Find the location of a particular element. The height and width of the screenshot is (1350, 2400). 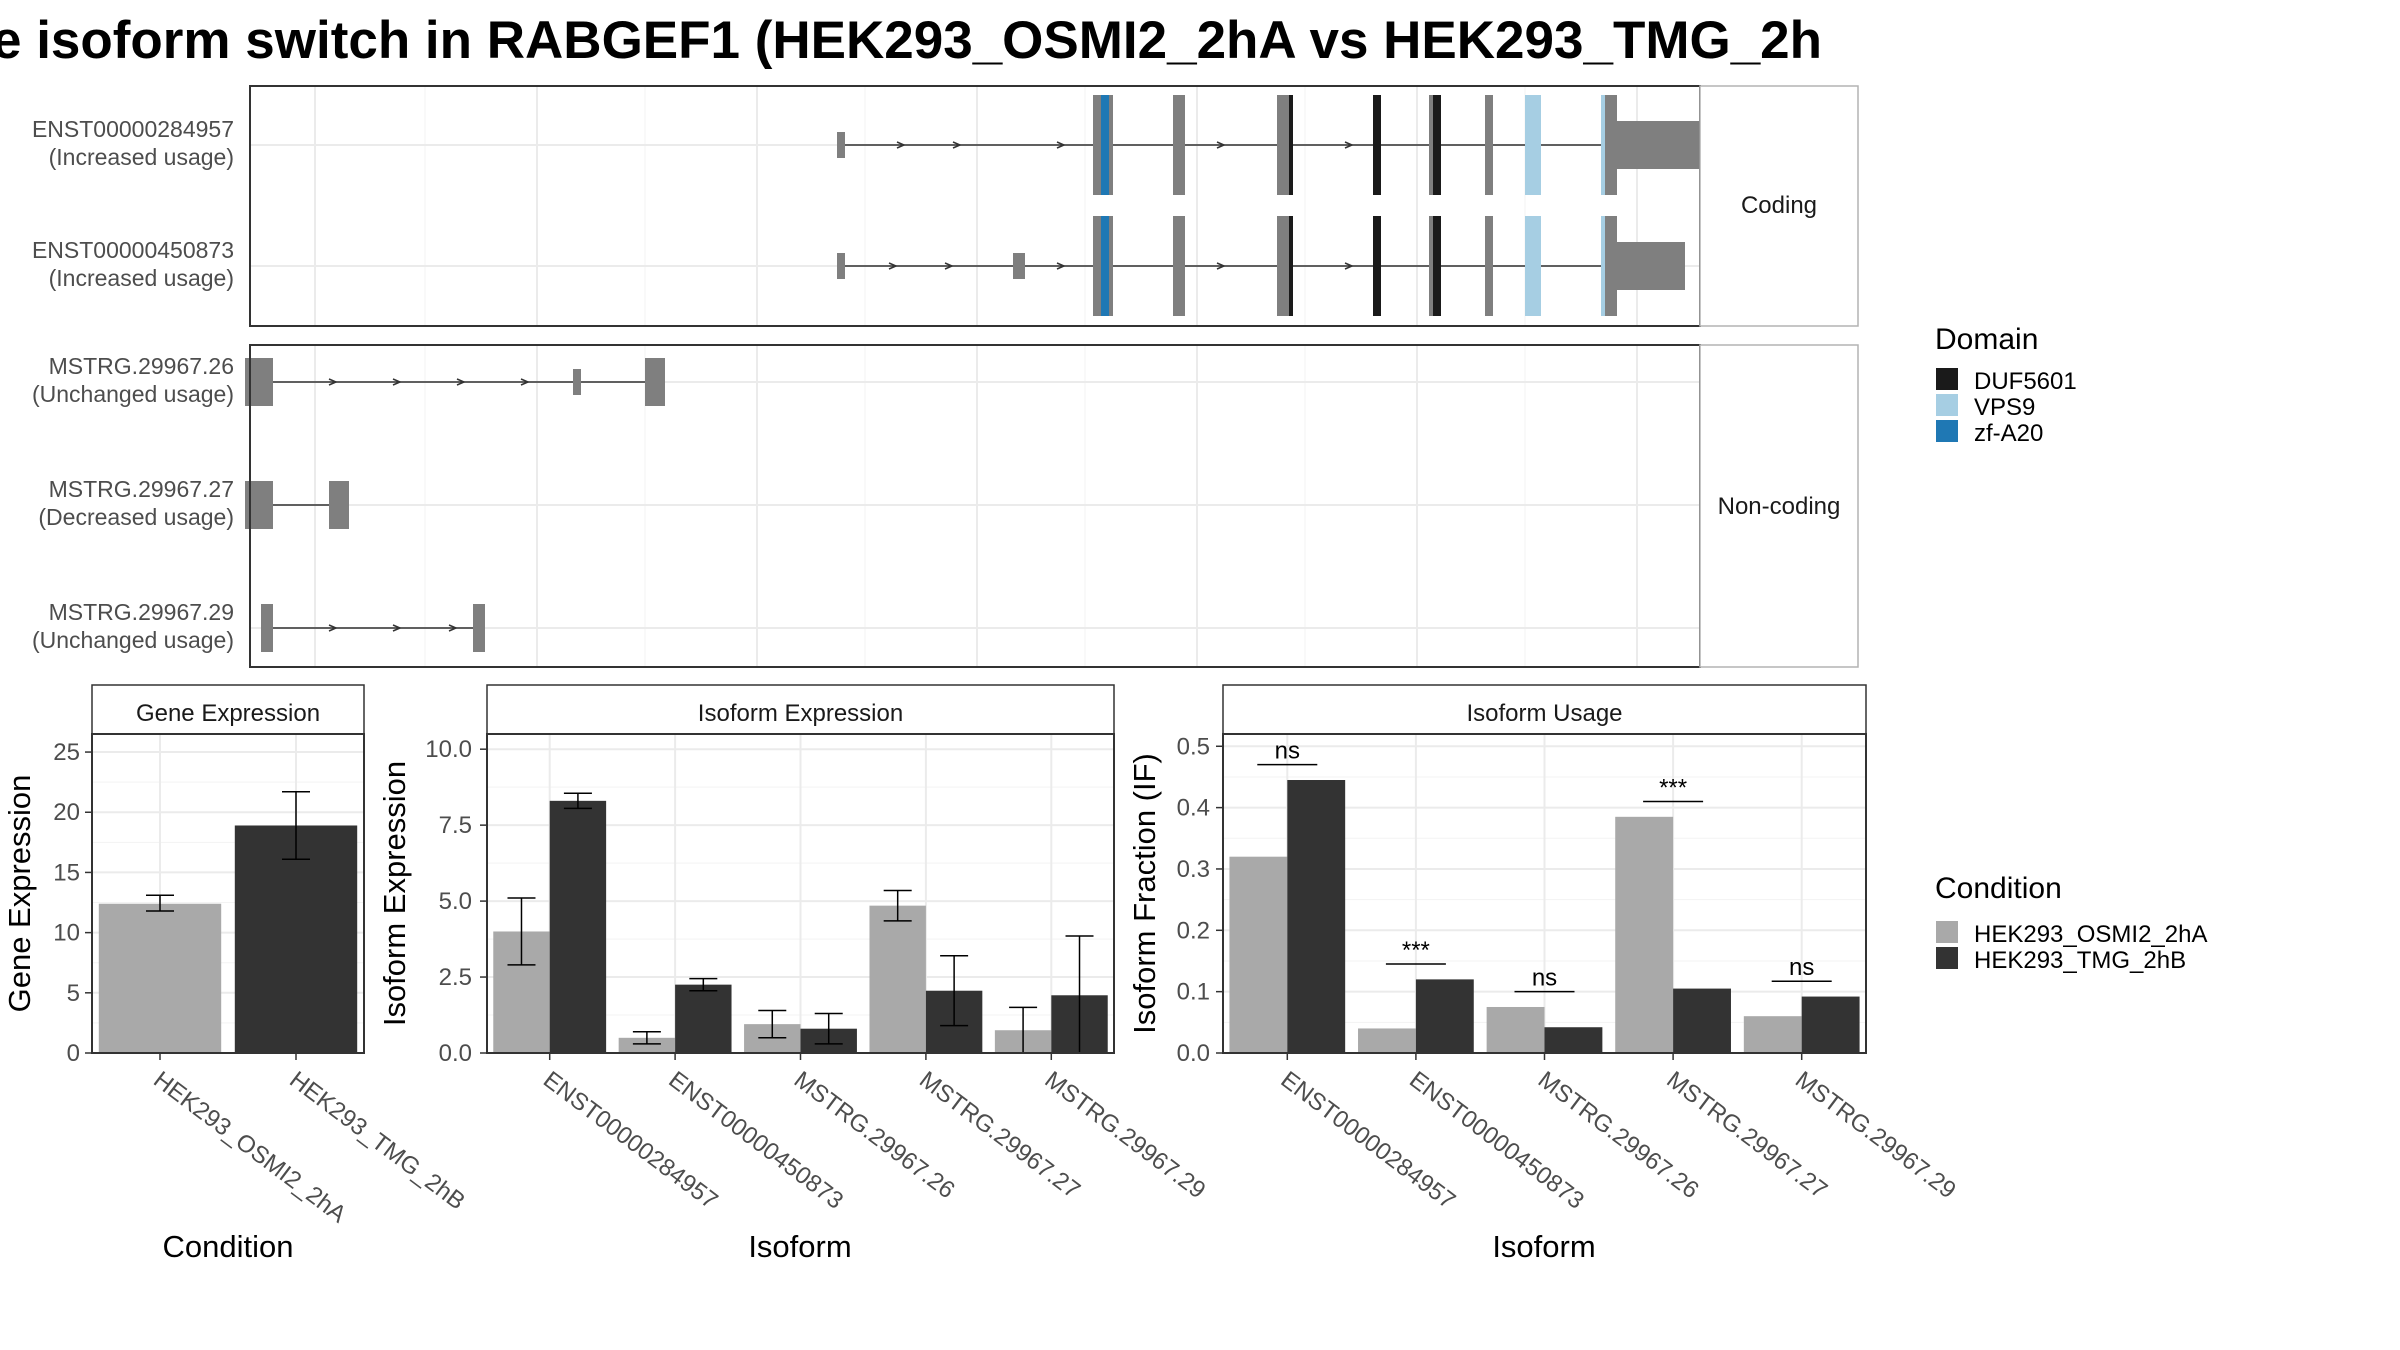

bar-hek293-tmg-2hb-hek293-tmg-2hb is located at coordinates (296, 939).